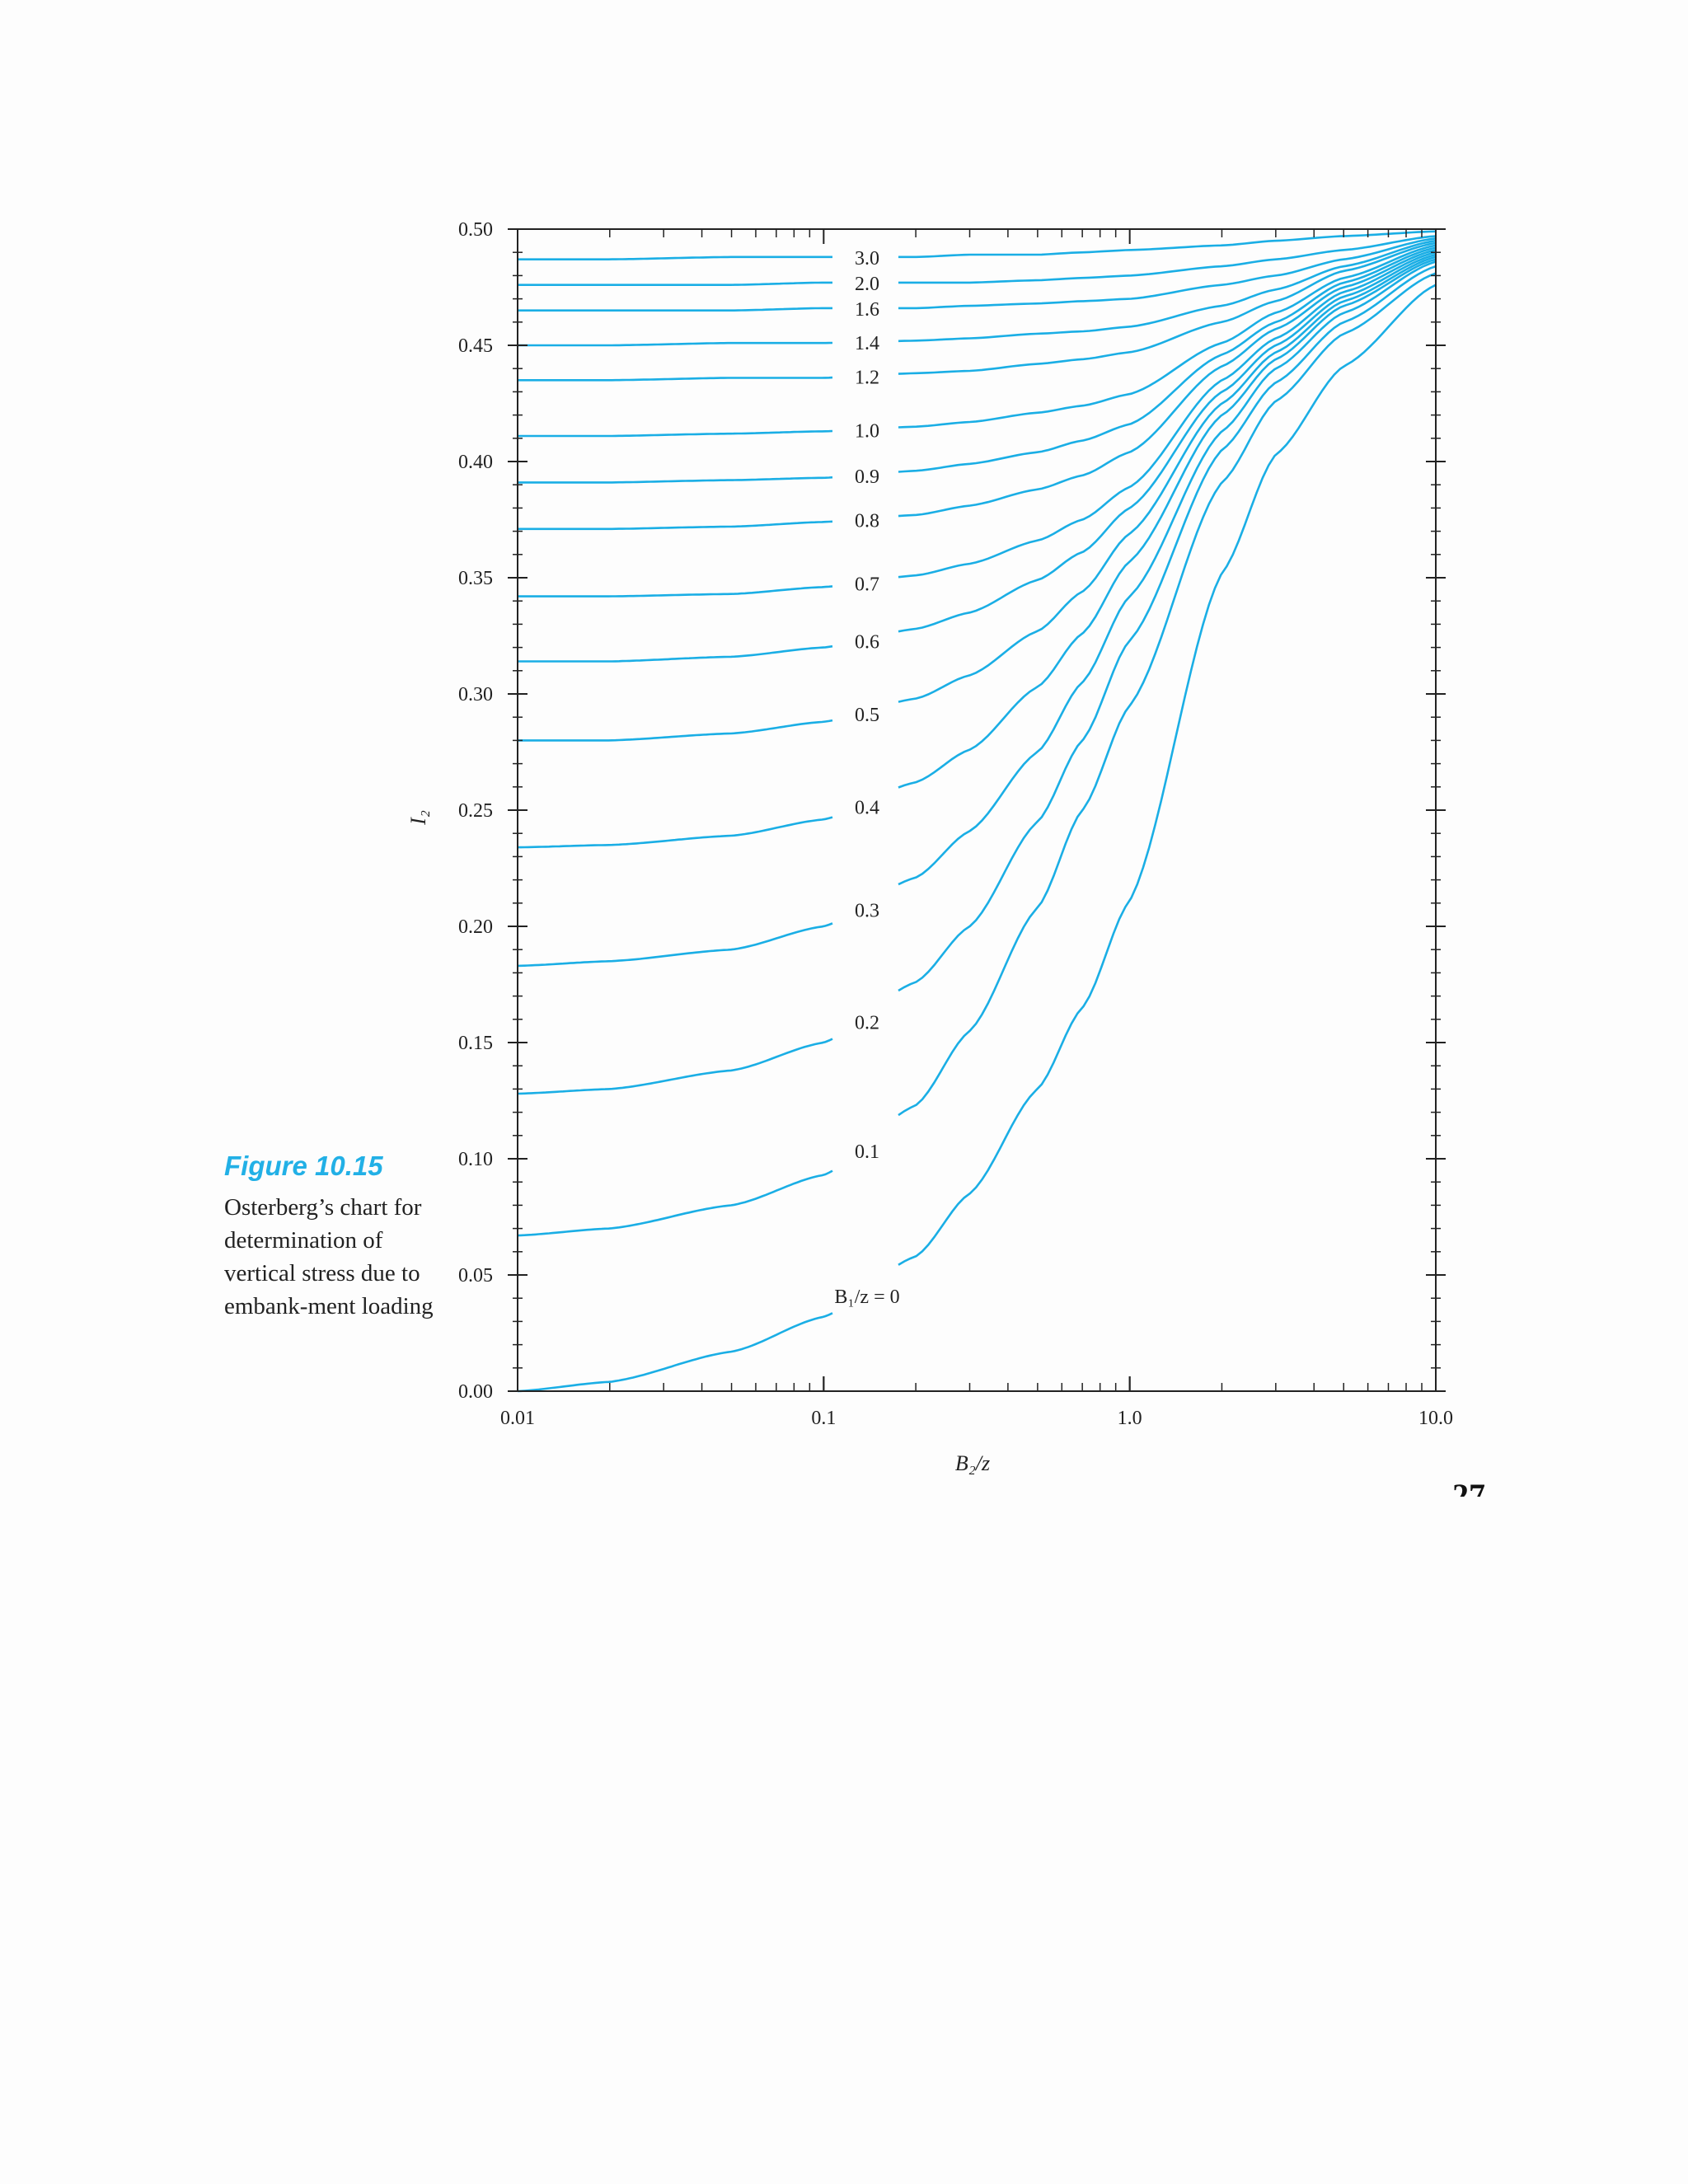 Image resolution: width=1688 pixels, height=2184 pixels. I want to click on curve-label-0-6: 0.6, so click(867, 643).